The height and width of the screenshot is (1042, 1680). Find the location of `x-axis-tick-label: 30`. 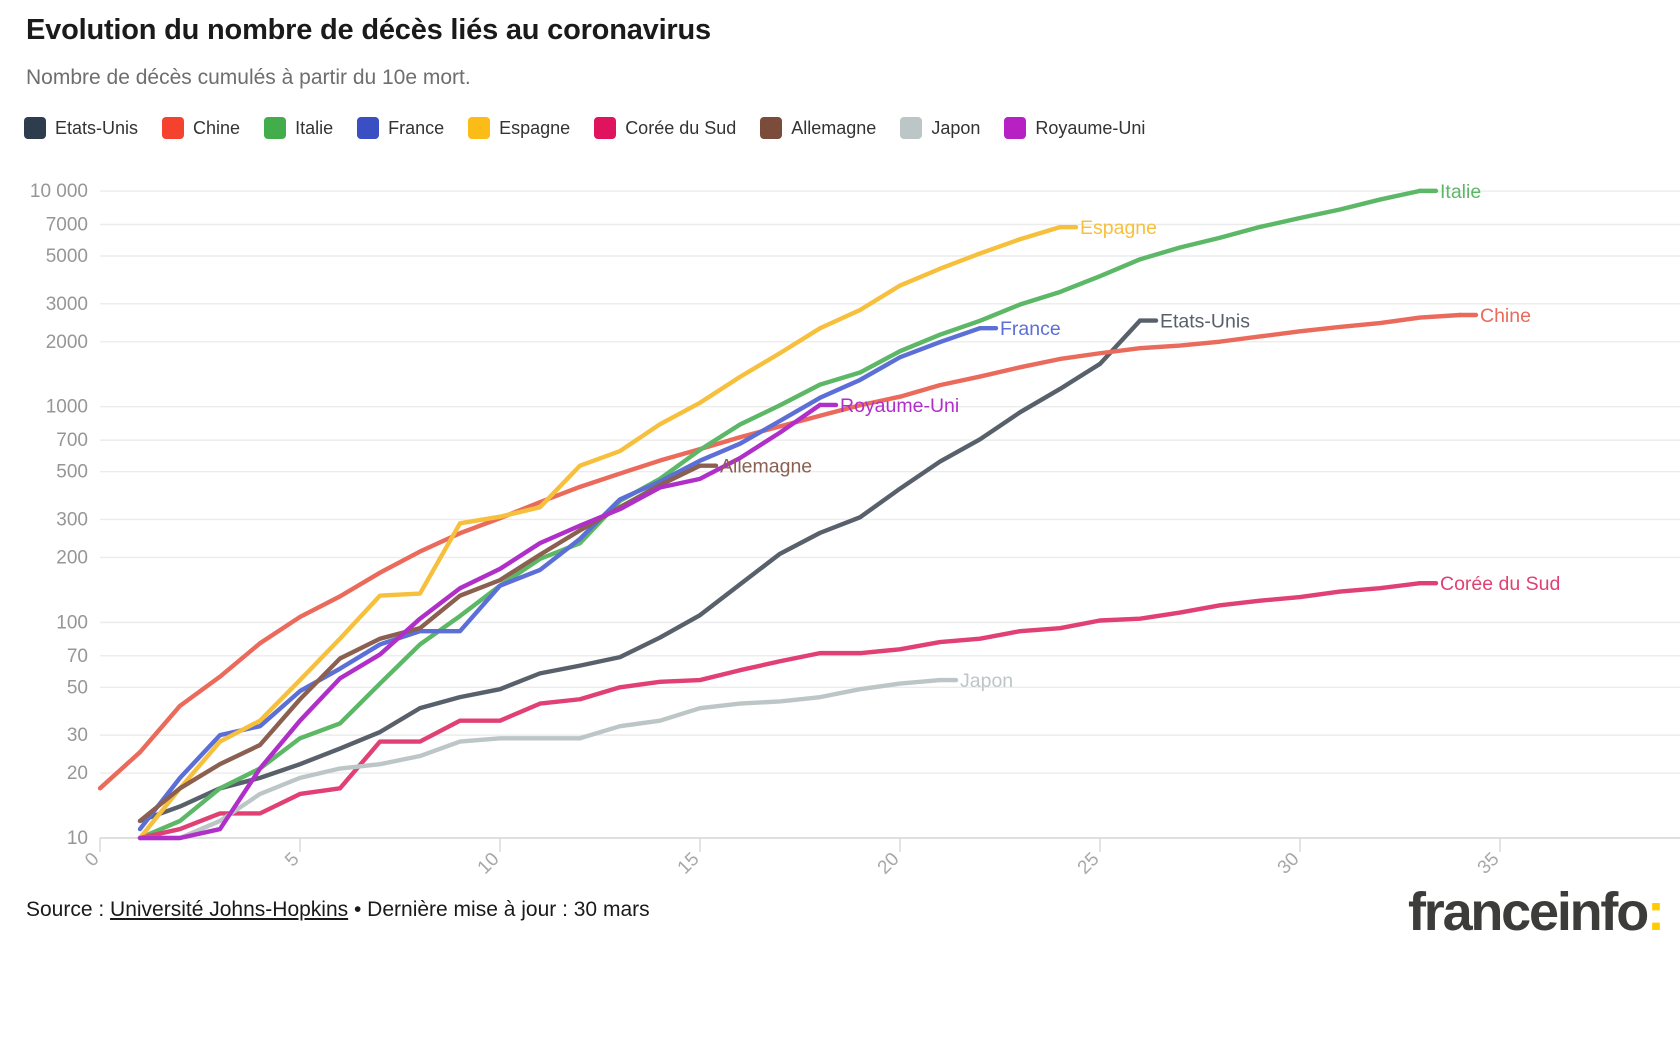

x-axis-tick-label: 30 is located at coordinates (1289, 864).